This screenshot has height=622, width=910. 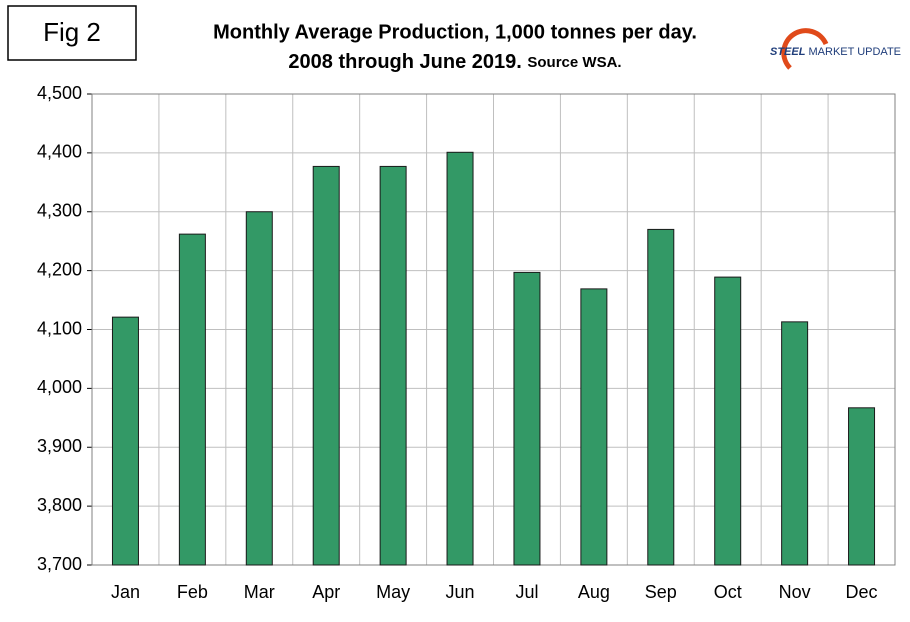 What do you see at coordinates (393, 592) in the screenshot?
I see `x-tick-label: May` at bounding box center [393, 592].